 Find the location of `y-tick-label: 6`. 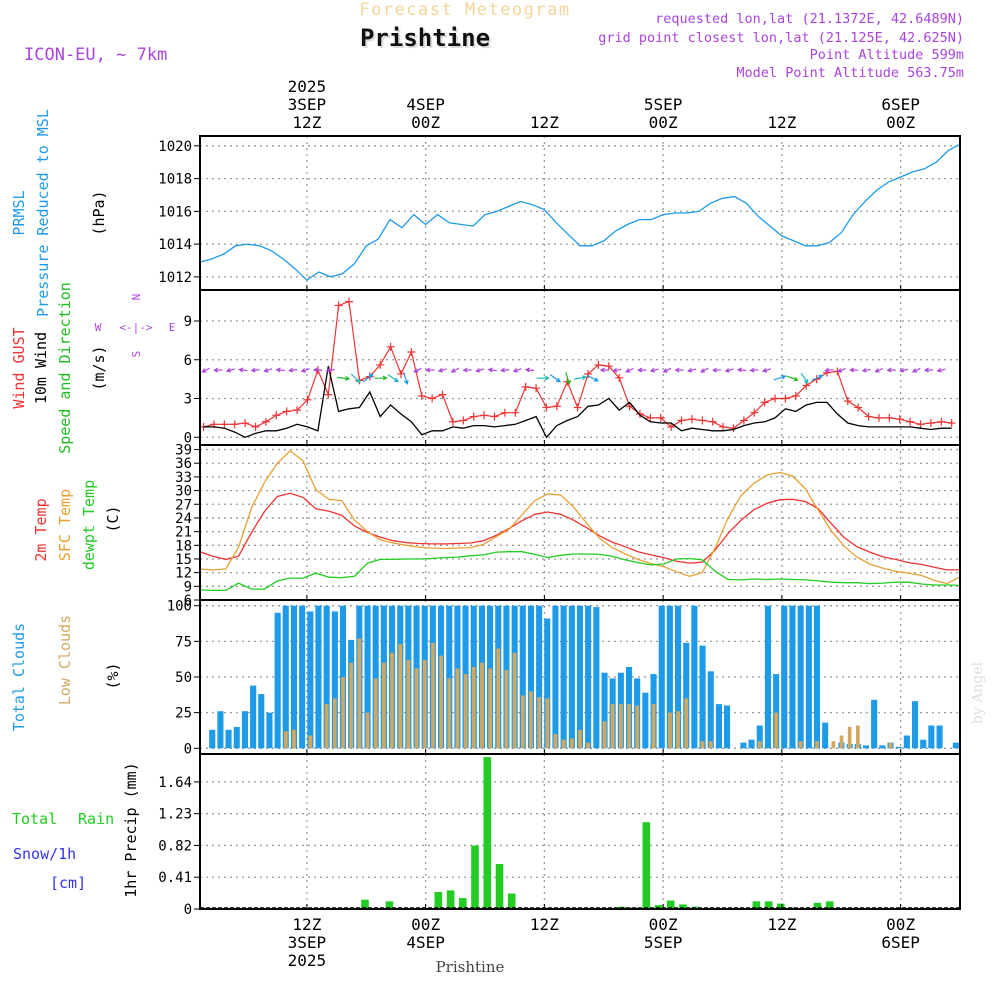

y-tick-label: 6 is located at coordinates (188, 361).